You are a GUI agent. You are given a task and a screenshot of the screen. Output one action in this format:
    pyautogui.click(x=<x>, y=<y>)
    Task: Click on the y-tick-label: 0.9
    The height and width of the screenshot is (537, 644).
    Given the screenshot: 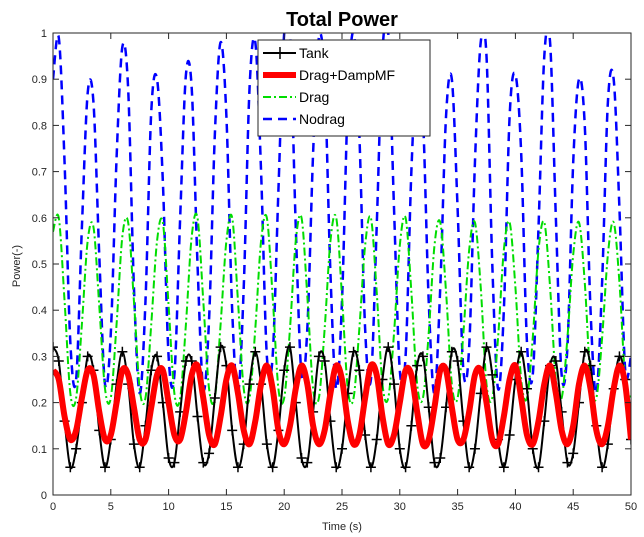 What is the action you would take?
    pyautogui.click(x=39, y=80)
    